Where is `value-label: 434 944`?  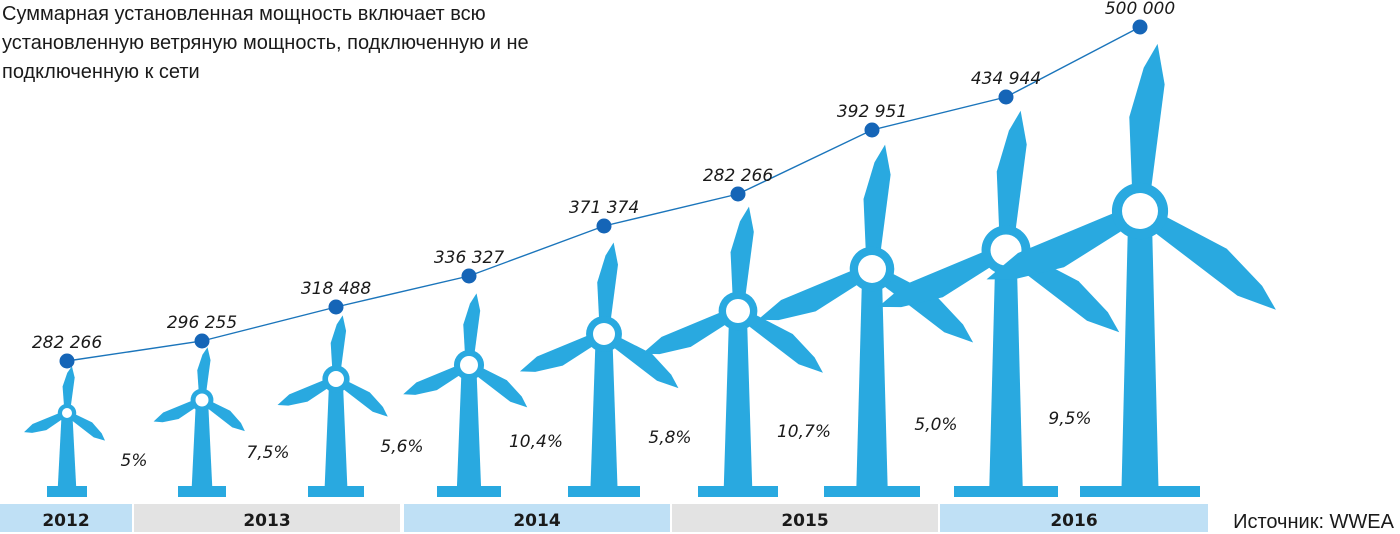 value-label: 434 944 is located at coordinates (1006, 79).